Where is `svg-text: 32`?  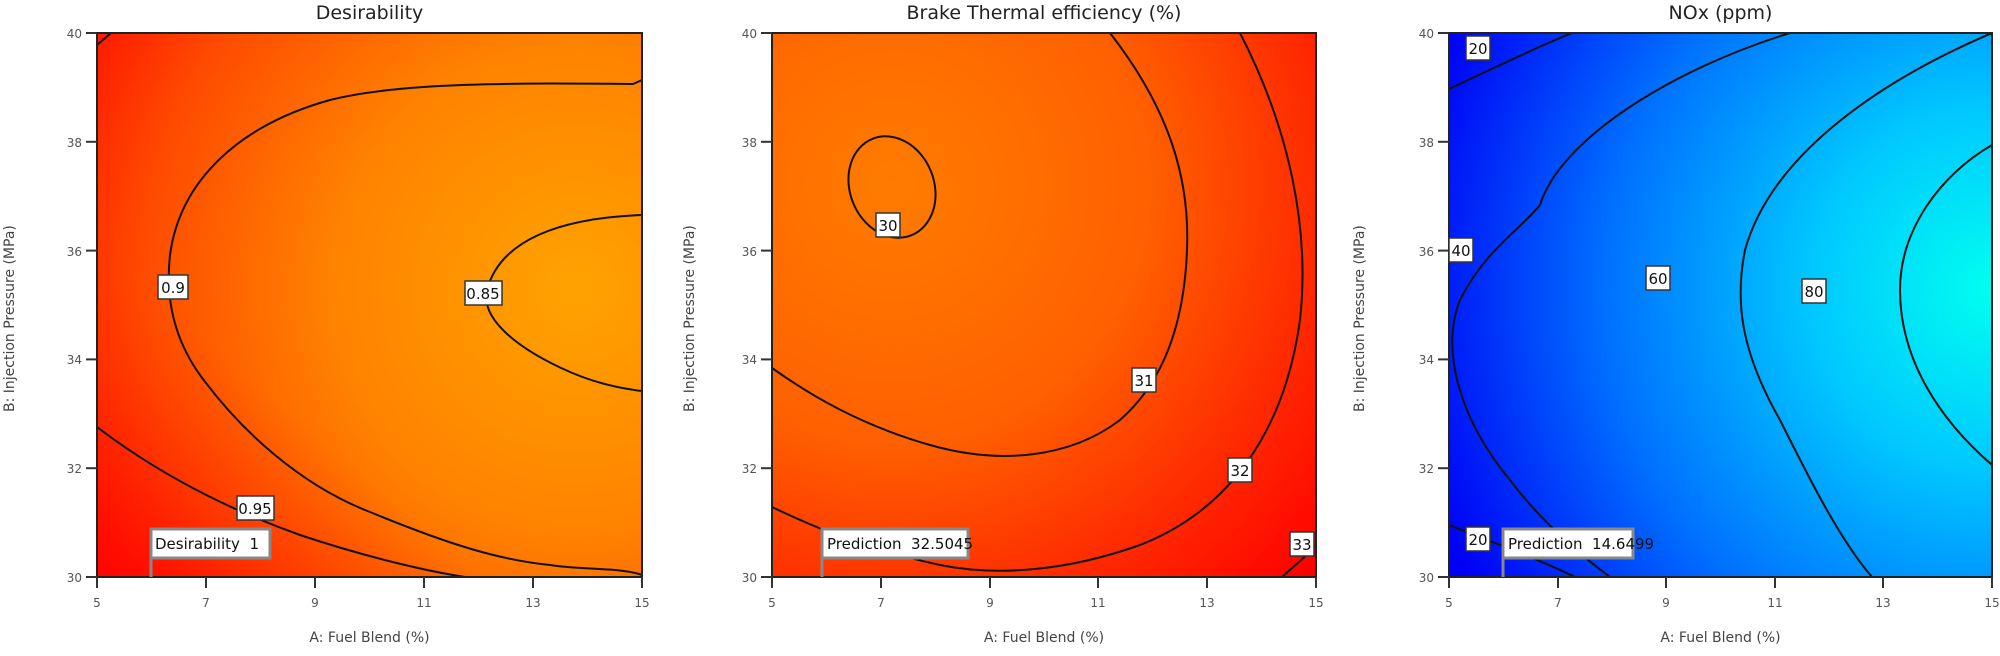 svg-text: 32 is located at coordinates (1239, 471).